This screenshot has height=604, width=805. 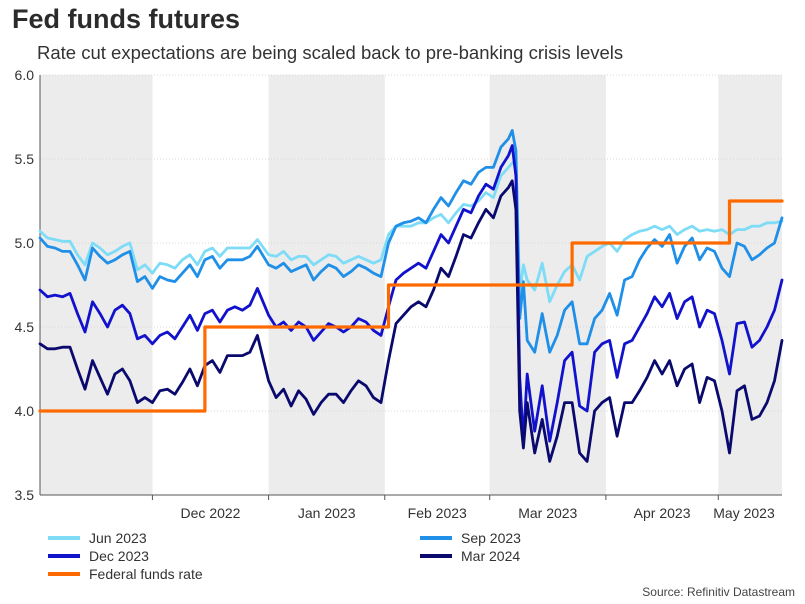 What do you see at coordinates (25, 411) in the screenshot?
I see `y-tick-label: 4.0` at bounding box center [25, 411].